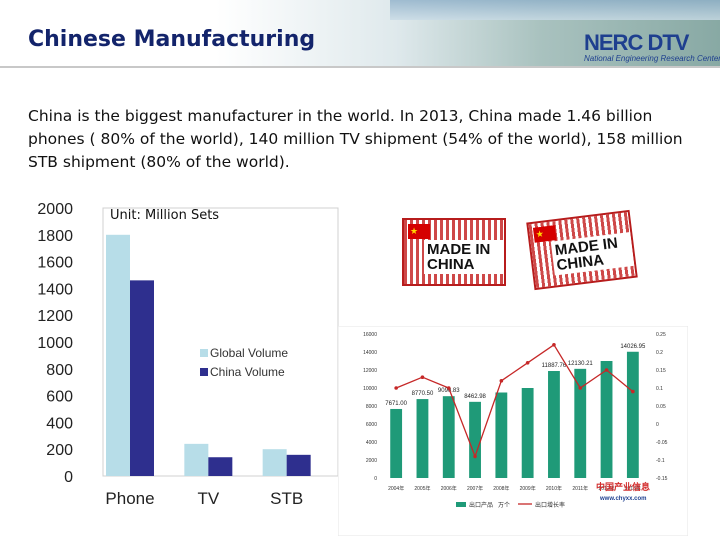 The image size is (720, 540). I want to click on bar-data-label: 11887.76, so click(554, 366).